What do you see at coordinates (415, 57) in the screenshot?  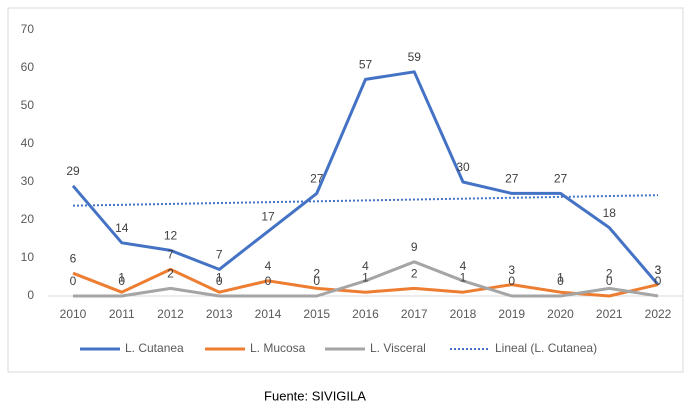 I see `data-label: 59` at bounding box center [415, 57].